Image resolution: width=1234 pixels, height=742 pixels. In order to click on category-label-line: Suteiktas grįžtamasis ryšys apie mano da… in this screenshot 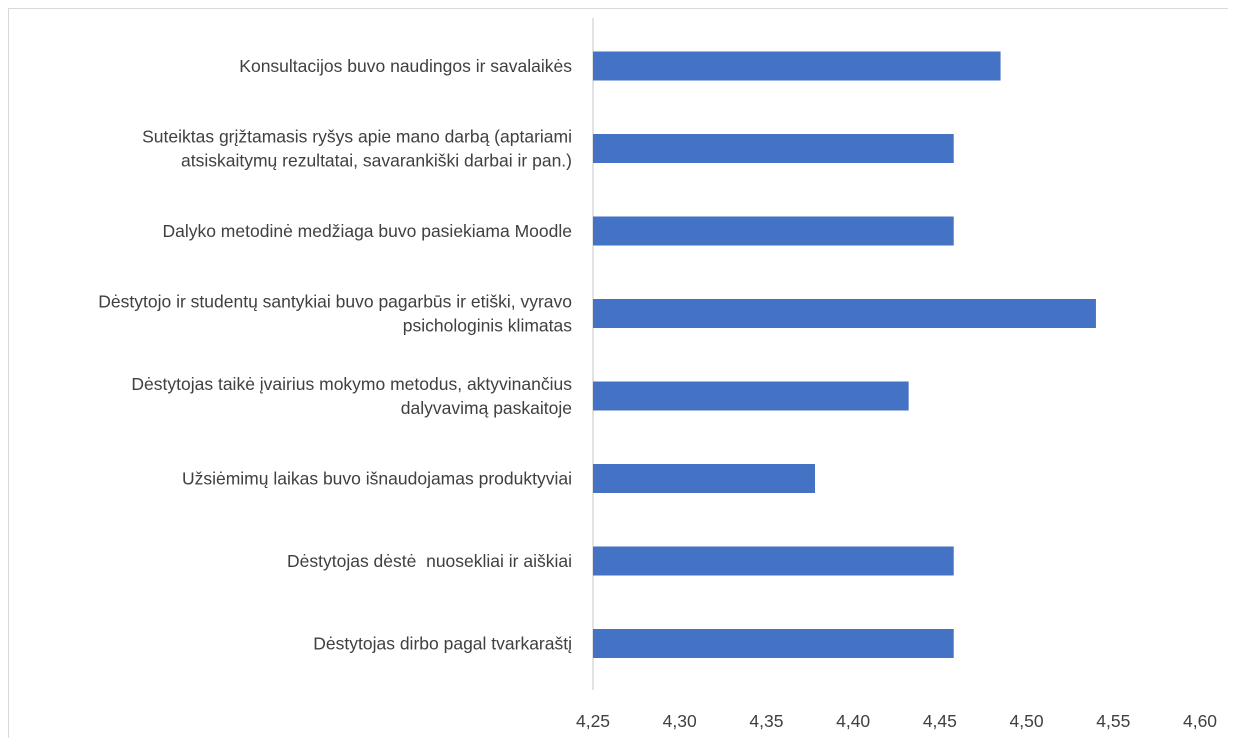, I will do `click(357, 137)`.